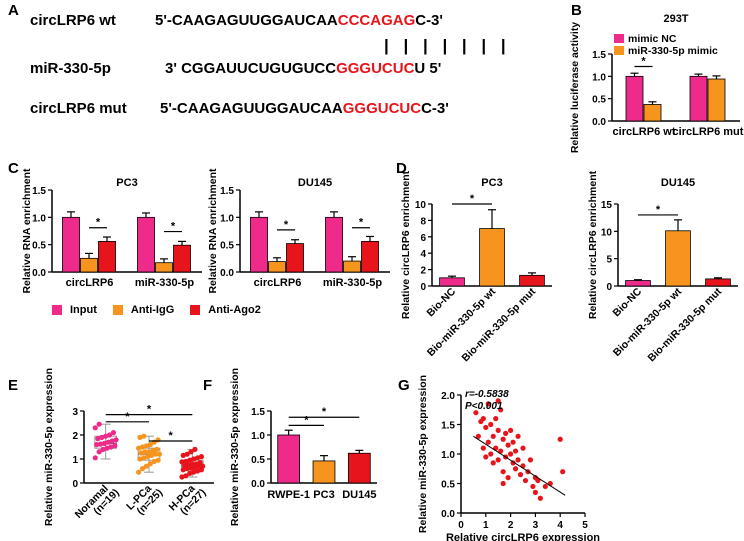 The width and height of the screenshot is (744, 541). What do you see at coordinates (484, 406) in the screenshot?
I see `g-stat-p: P<0.001` at bounding box center [484, 406].